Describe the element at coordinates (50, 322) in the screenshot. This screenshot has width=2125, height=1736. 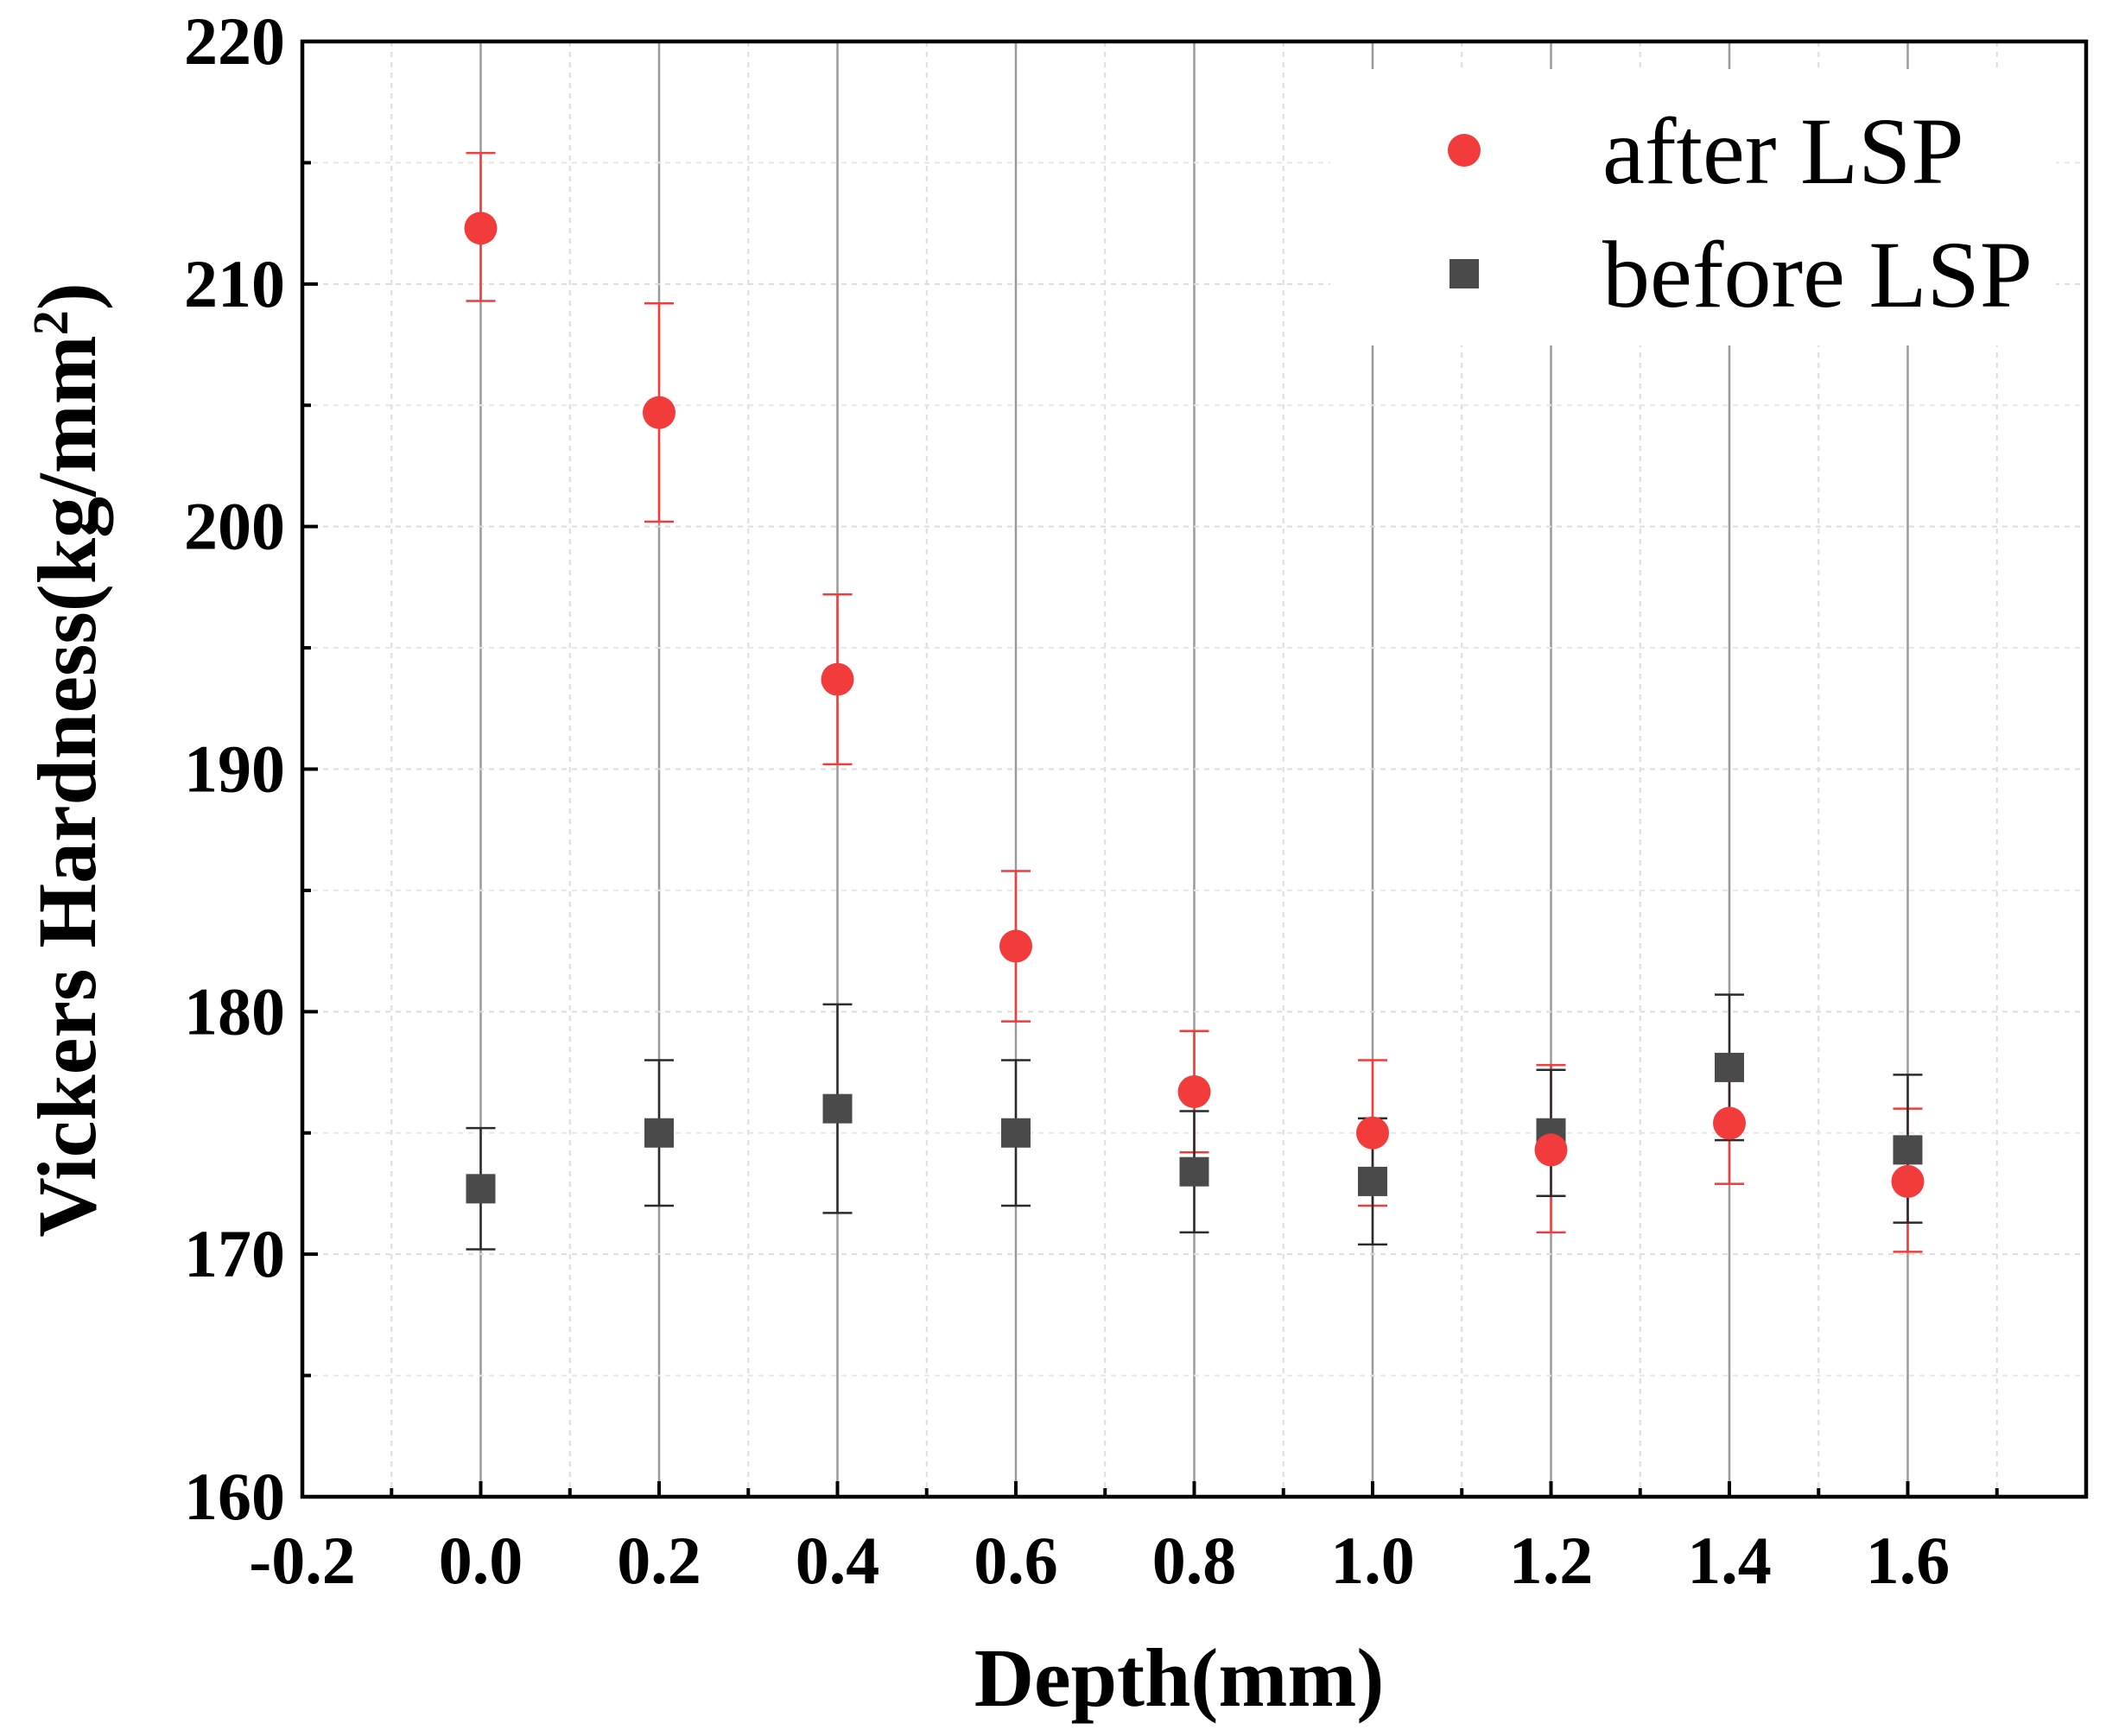
I see `y-axis-title-superscript: 2` at that location.